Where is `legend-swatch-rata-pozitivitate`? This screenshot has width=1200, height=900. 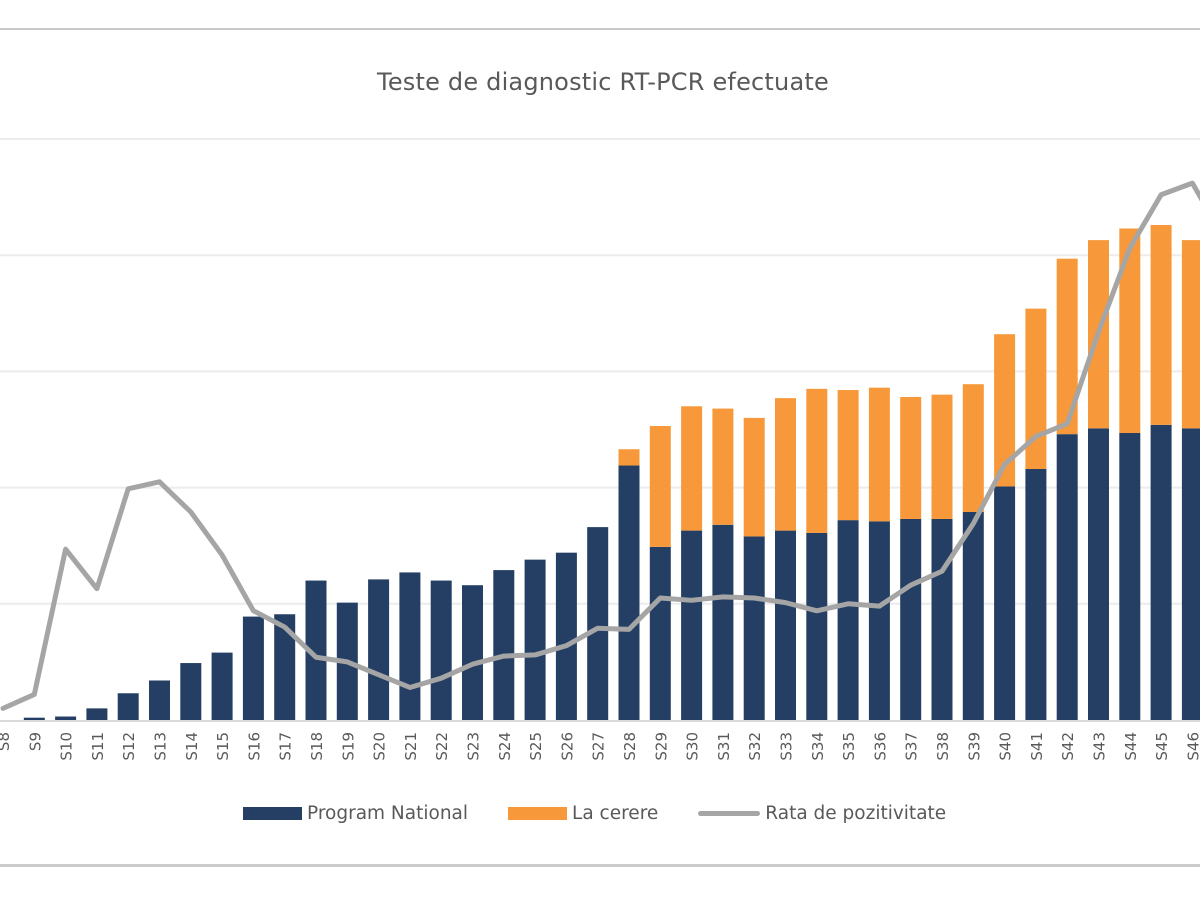
legend-swatch-rata-pozitivitate is located at coordinates (729, 813).